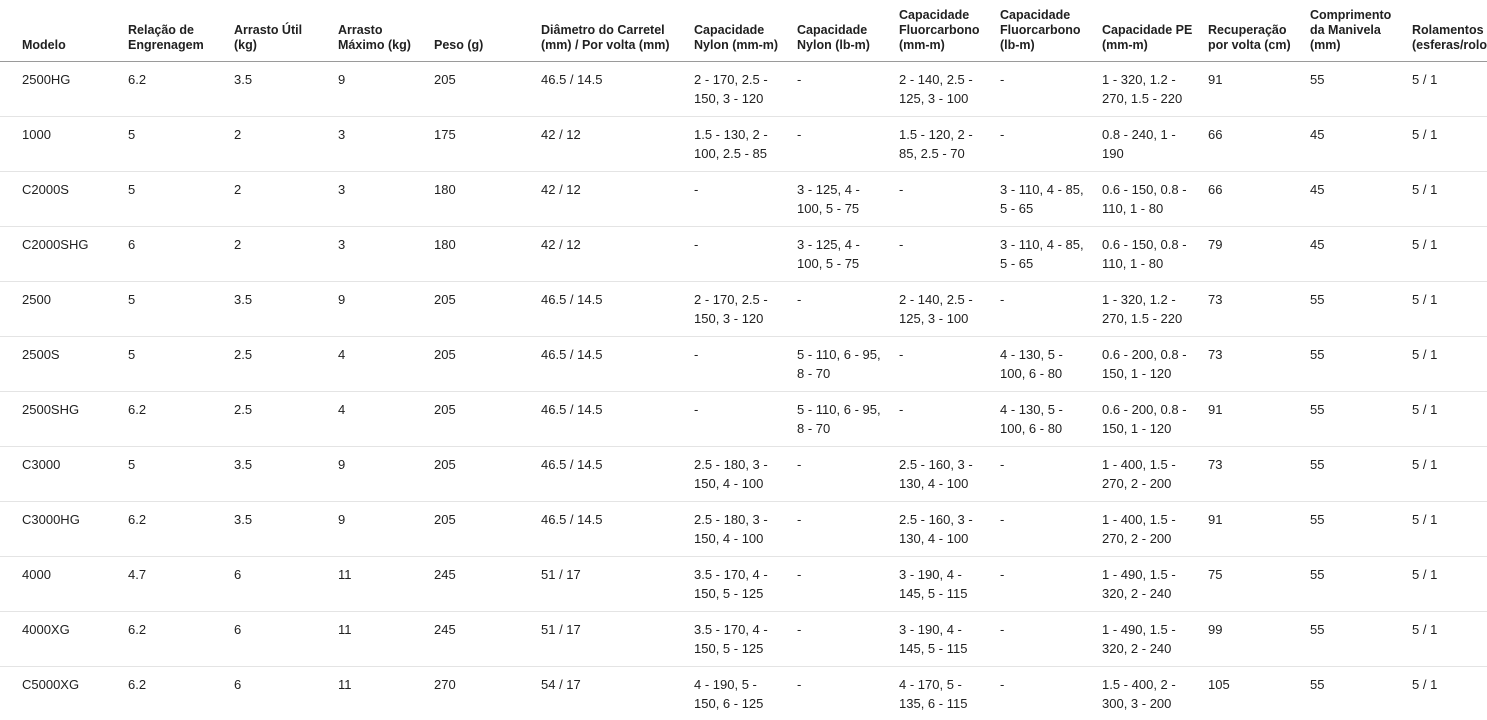 This screenshot has height=720, width=1487. I want to click on table-cell: 2.5, so click(286, 419).